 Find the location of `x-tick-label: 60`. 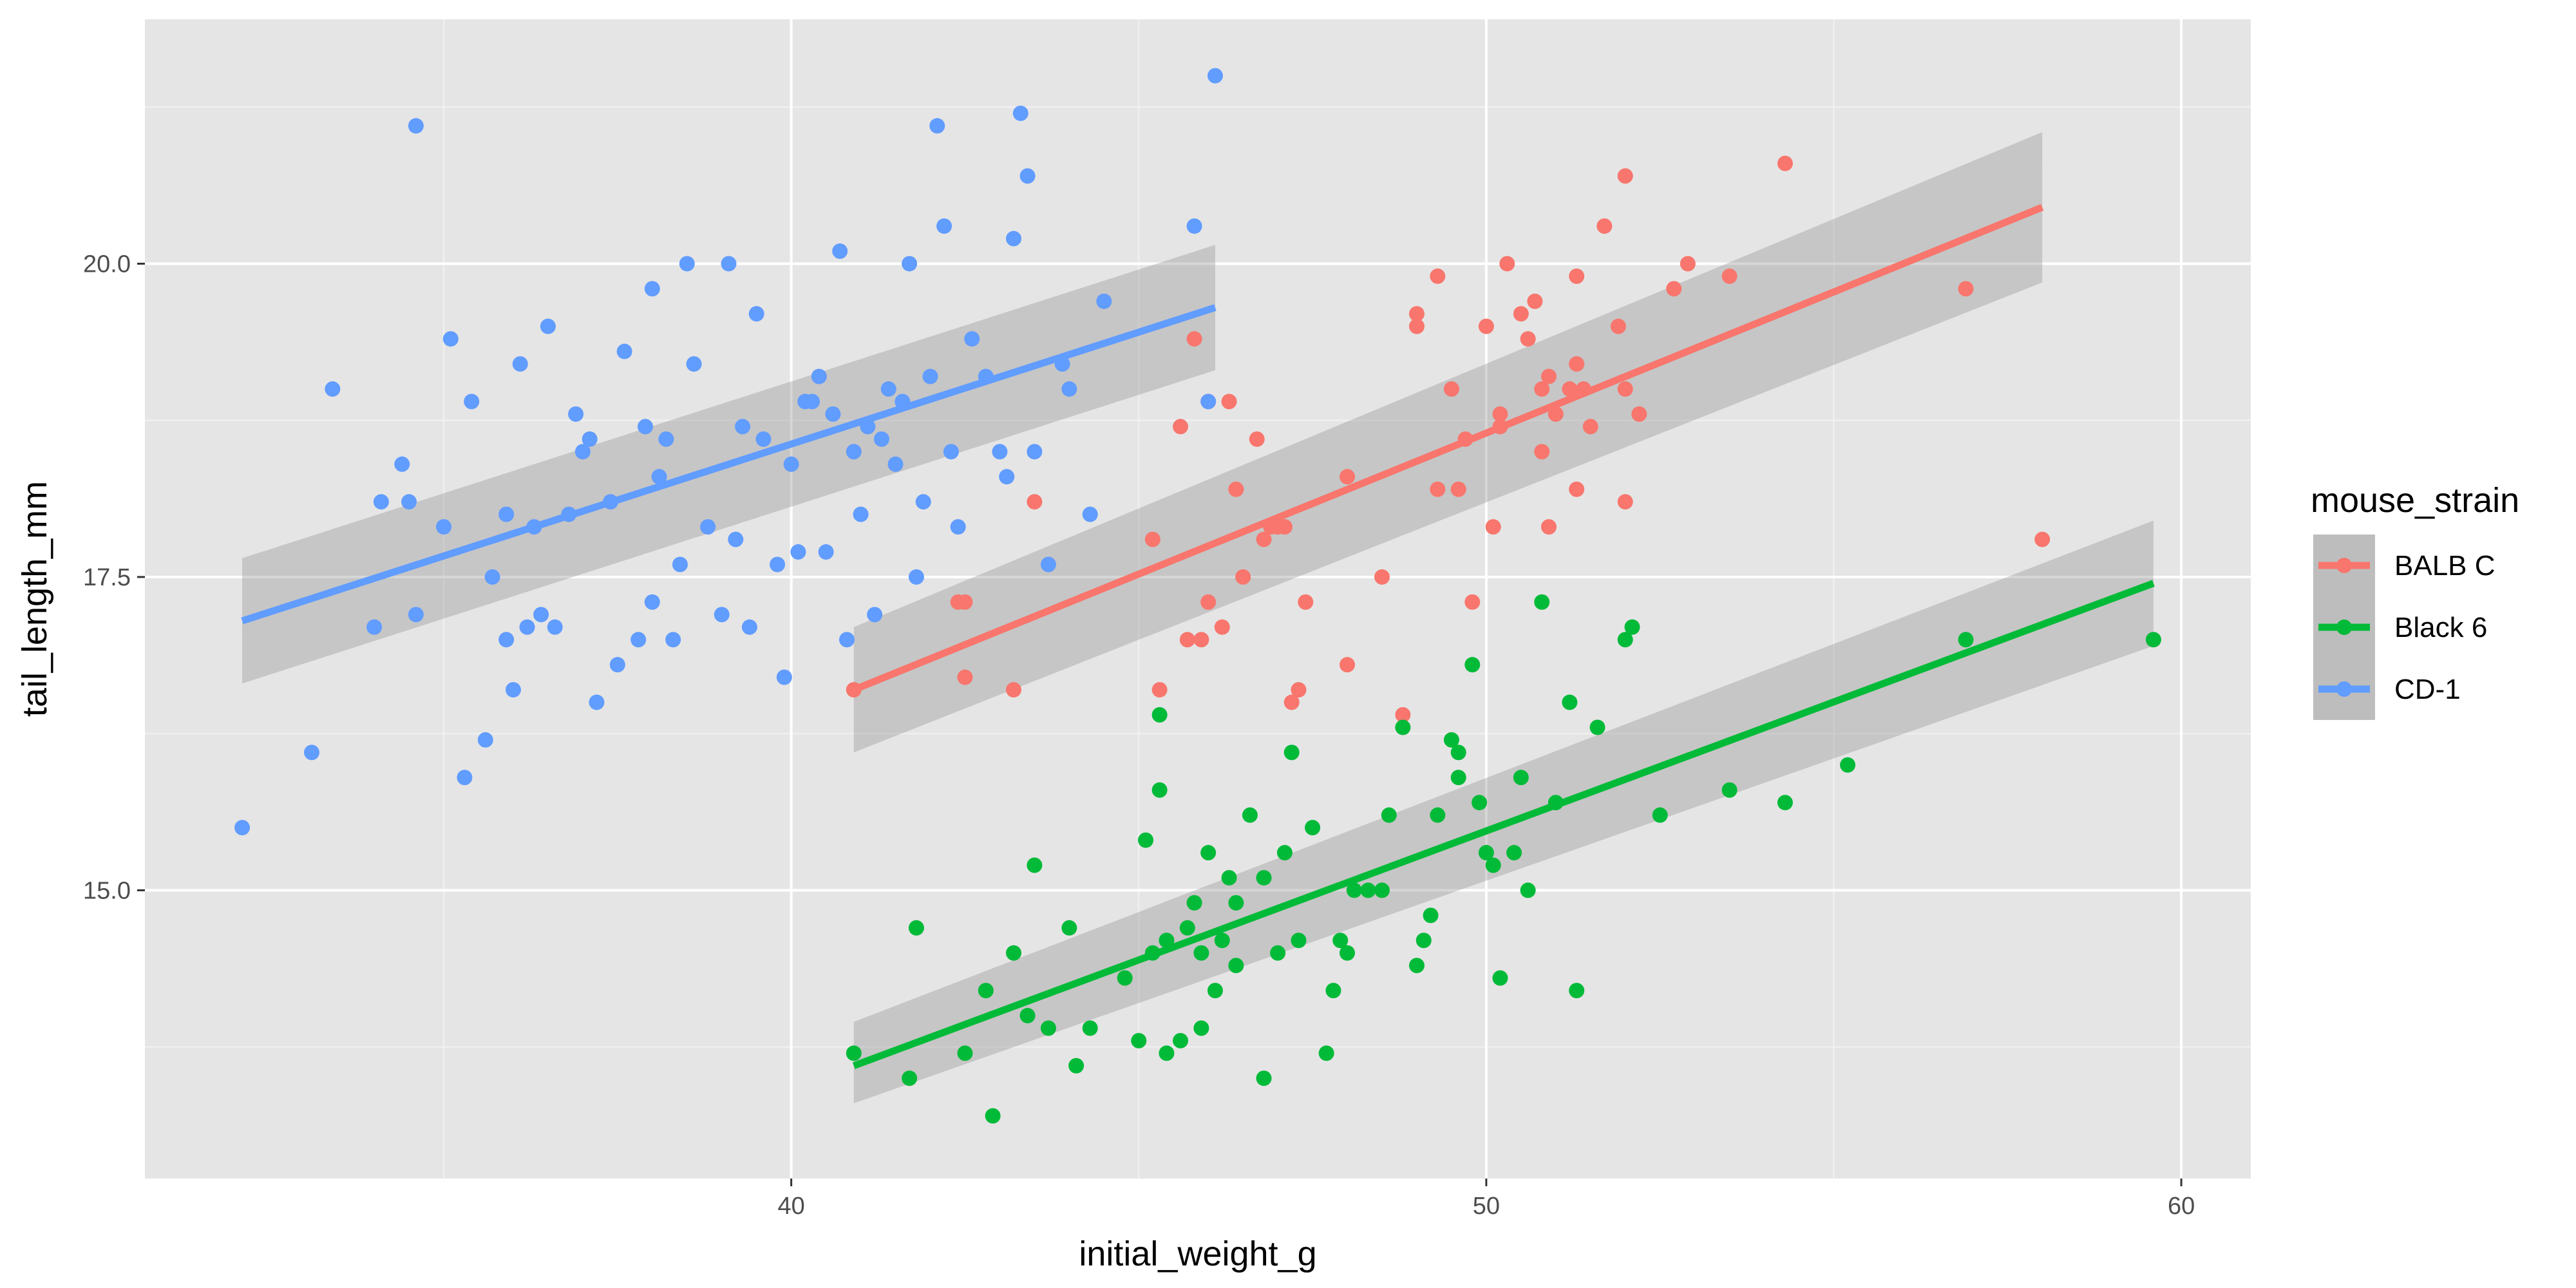

x-tick-label: 60 is located at coordinates (2181, 1206).